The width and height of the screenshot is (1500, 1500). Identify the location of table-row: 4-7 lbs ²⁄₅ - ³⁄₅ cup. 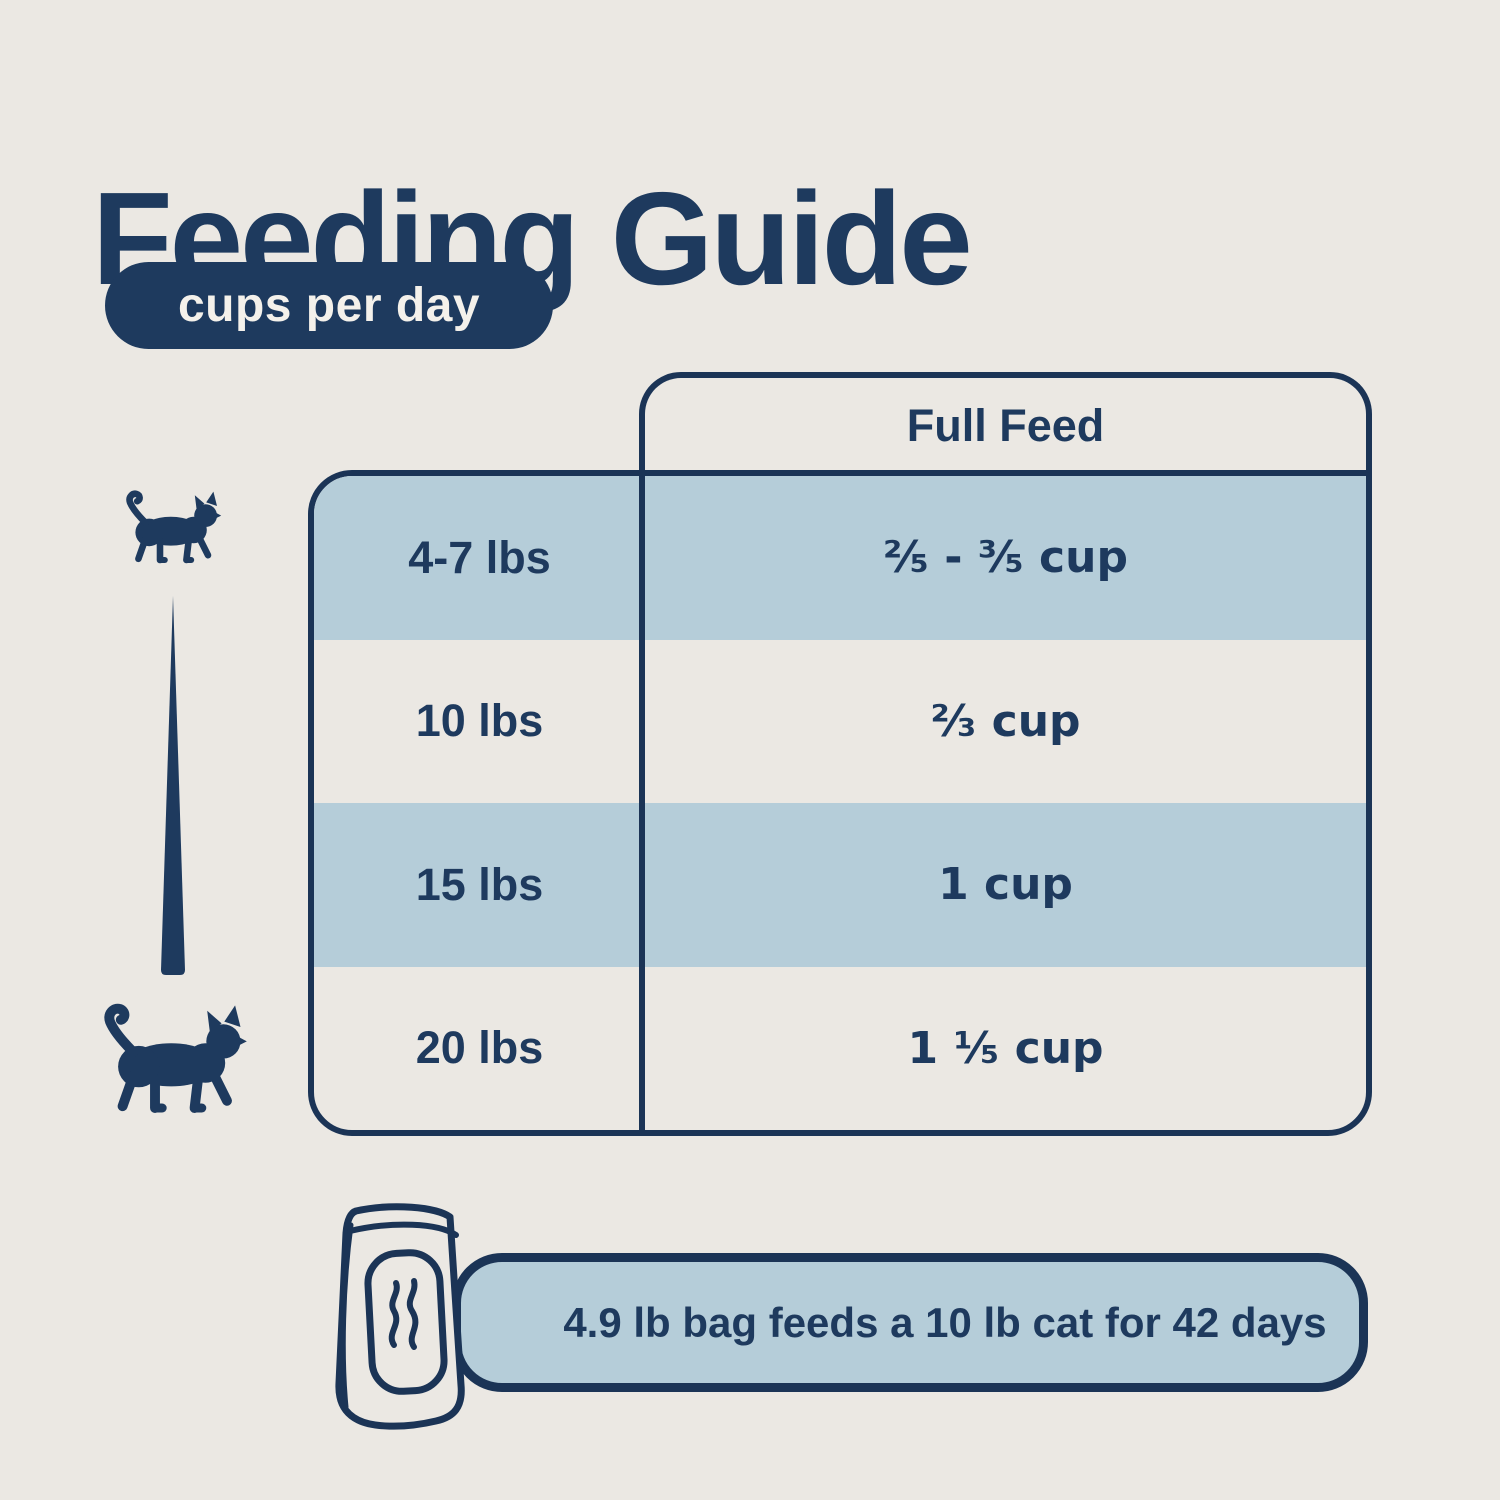
(840, 558).